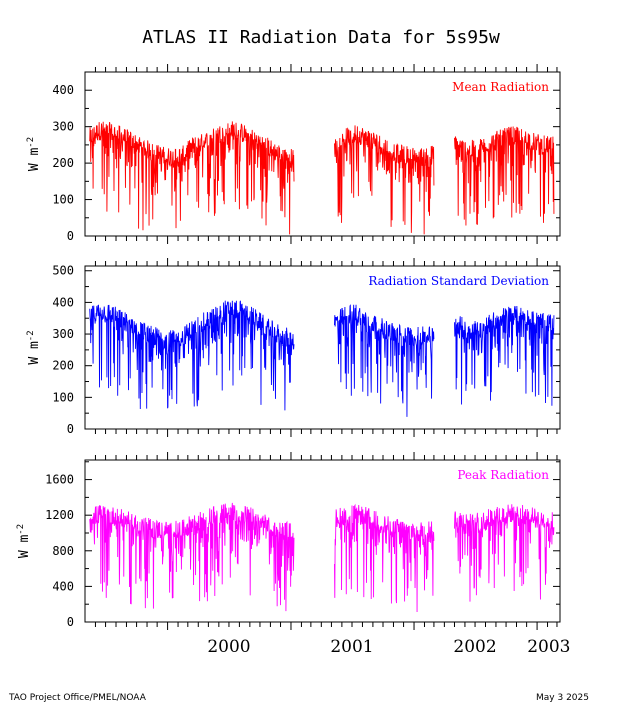 The height and width of the screenshot is (709, 623). I want to click on y-tick-label: 1200, so click(59, 515).